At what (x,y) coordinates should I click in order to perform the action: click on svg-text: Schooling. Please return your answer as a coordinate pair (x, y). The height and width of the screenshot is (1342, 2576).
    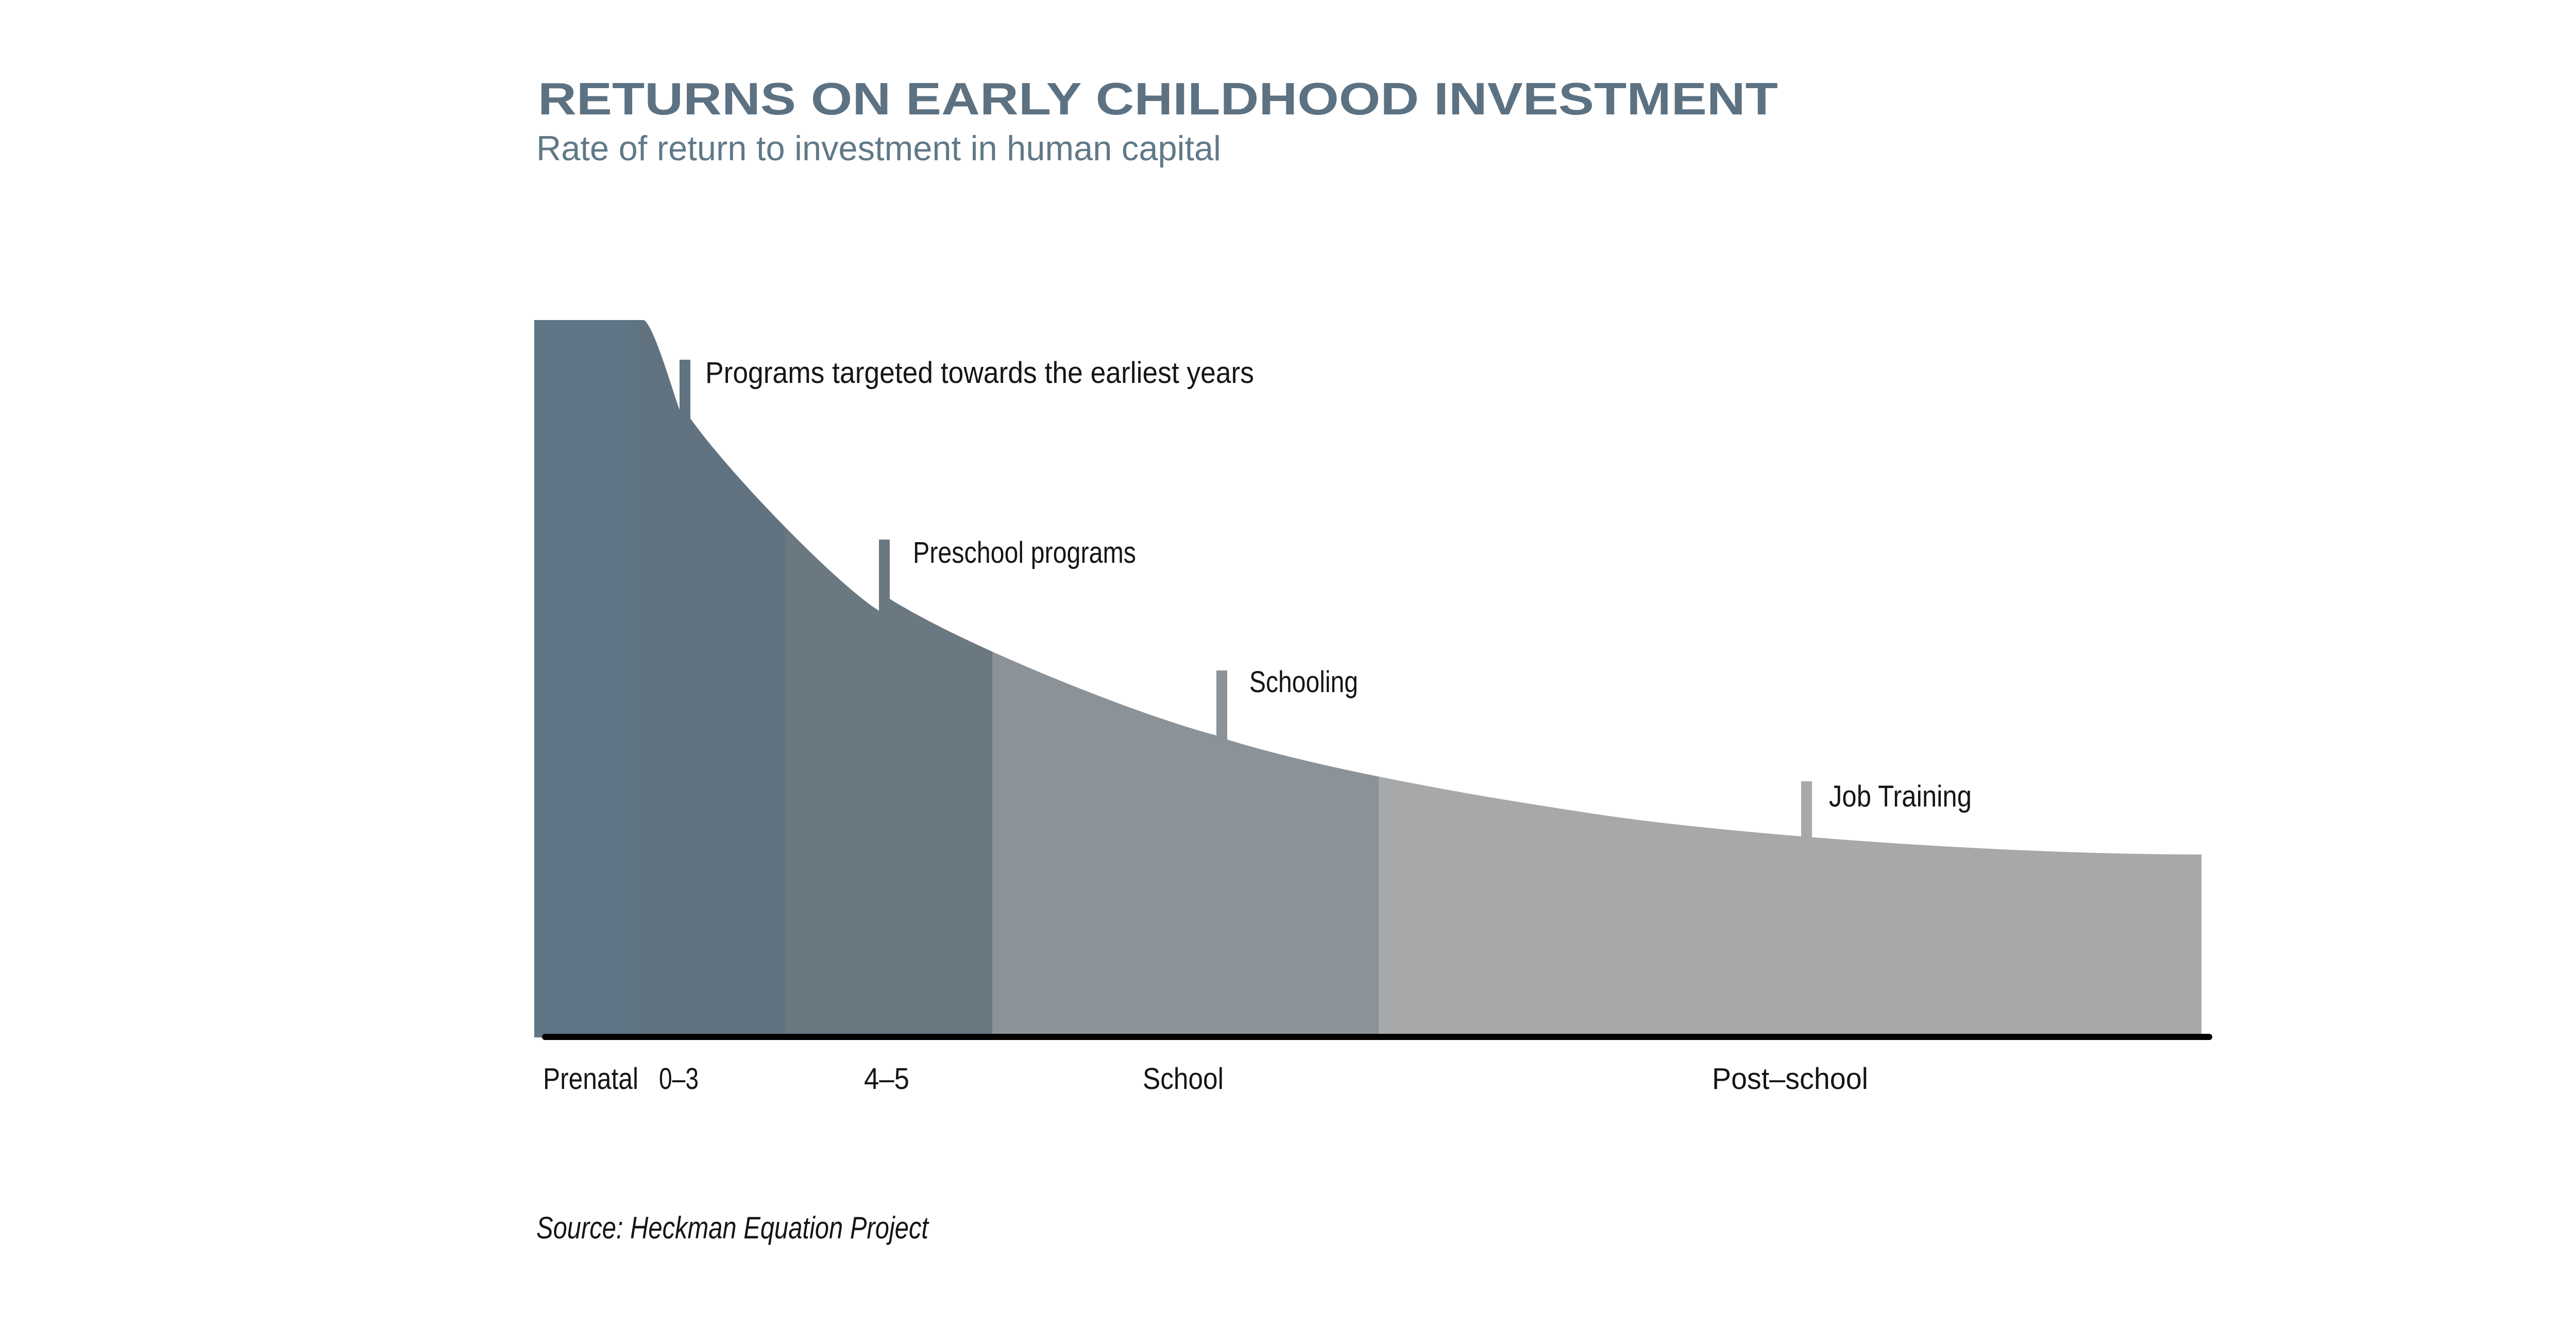
    Looking at the image, I should click on (1303, 682).